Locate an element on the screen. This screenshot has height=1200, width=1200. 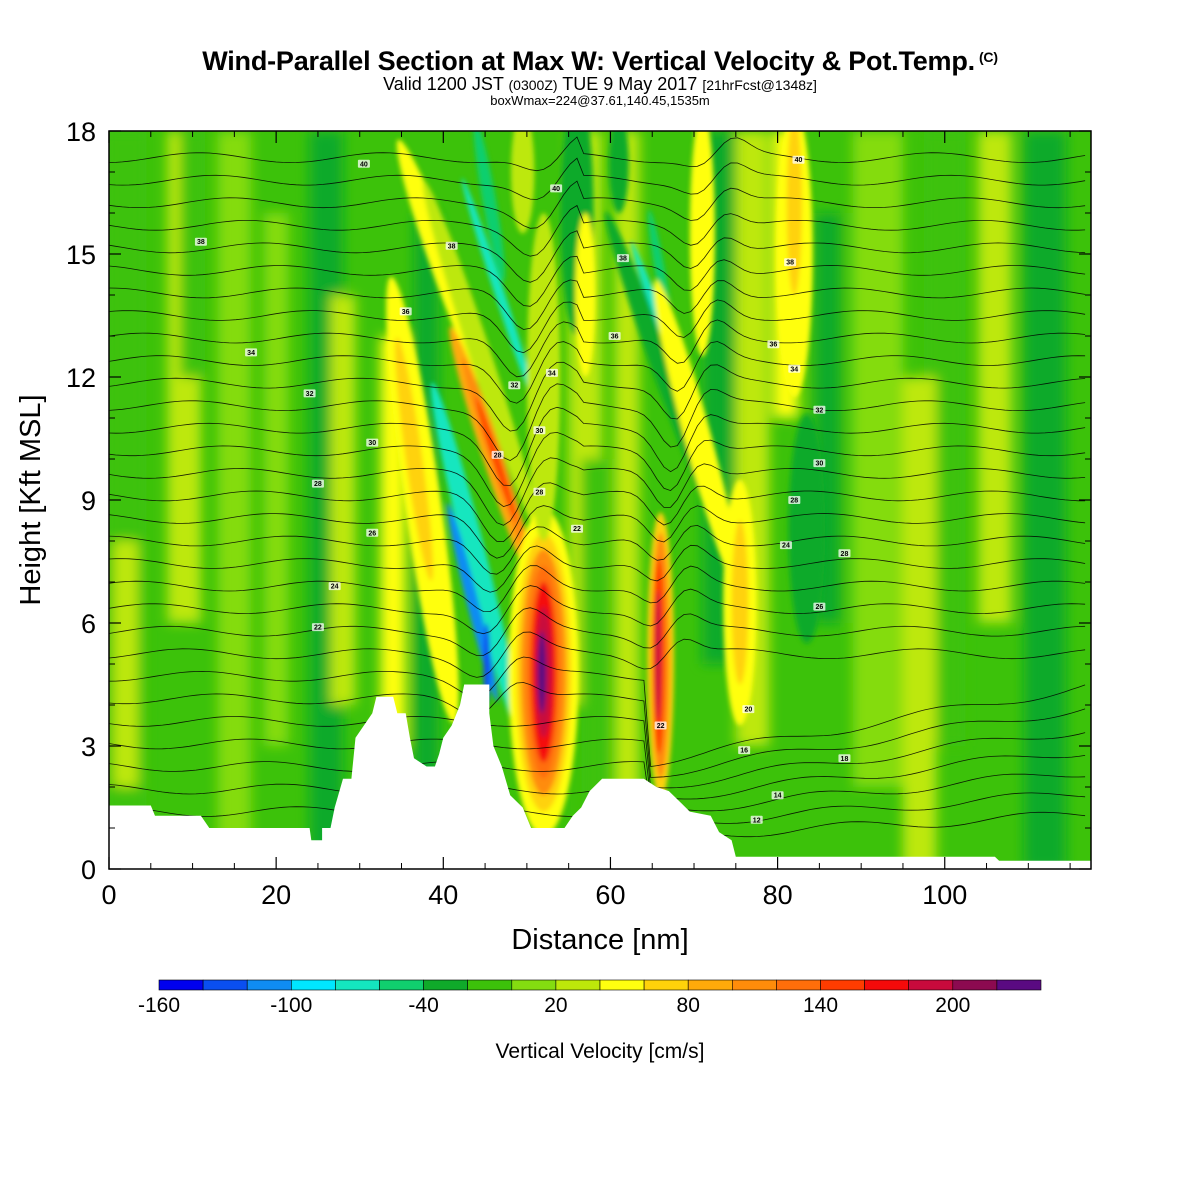
x-tick-label: 100 is located at coordinates (944, 895).